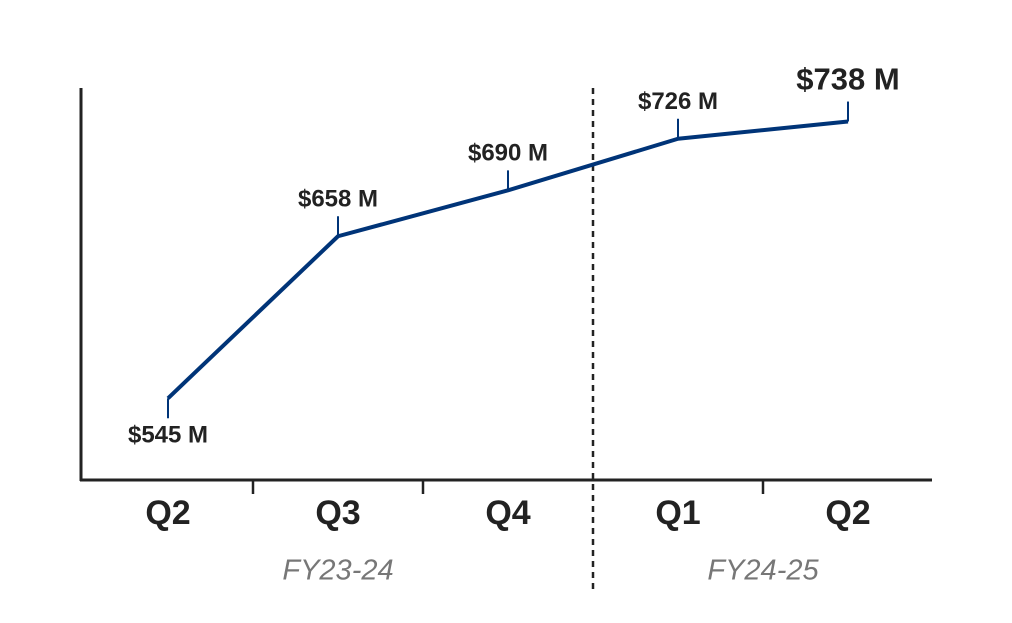  I want to click on group-label: FY24-25, so click(763, 571).